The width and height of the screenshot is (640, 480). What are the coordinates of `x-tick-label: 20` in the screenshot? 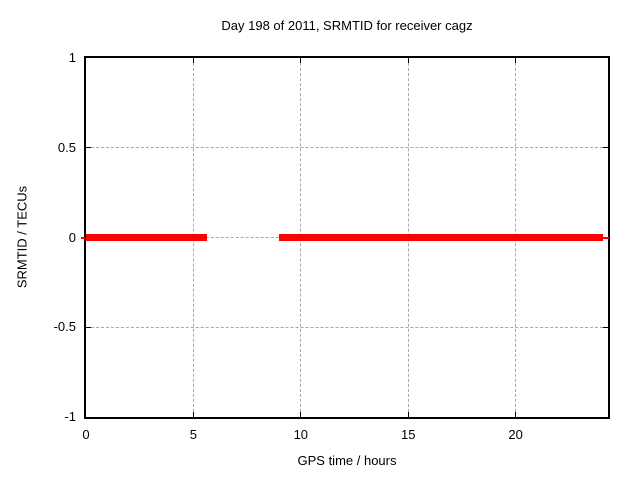 It's located at (515, 434).